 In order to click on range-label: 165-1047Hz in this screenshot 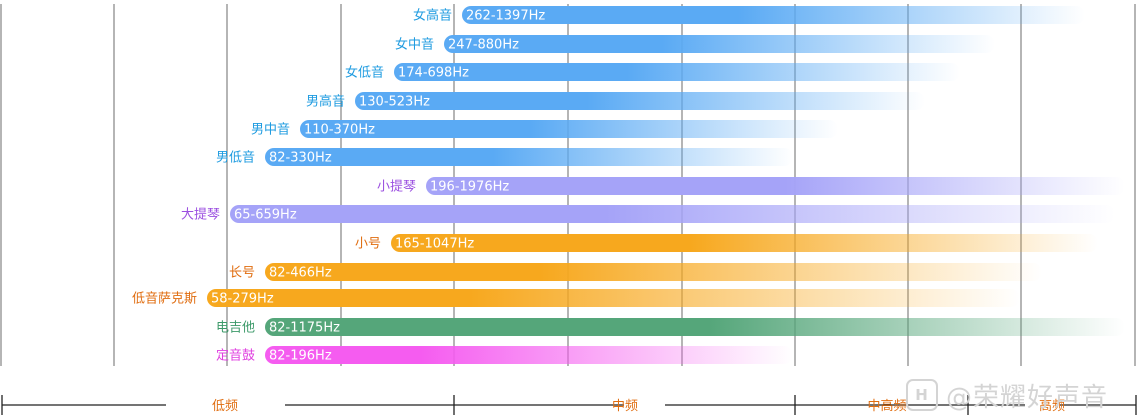, I will do `click(434, 244)`.